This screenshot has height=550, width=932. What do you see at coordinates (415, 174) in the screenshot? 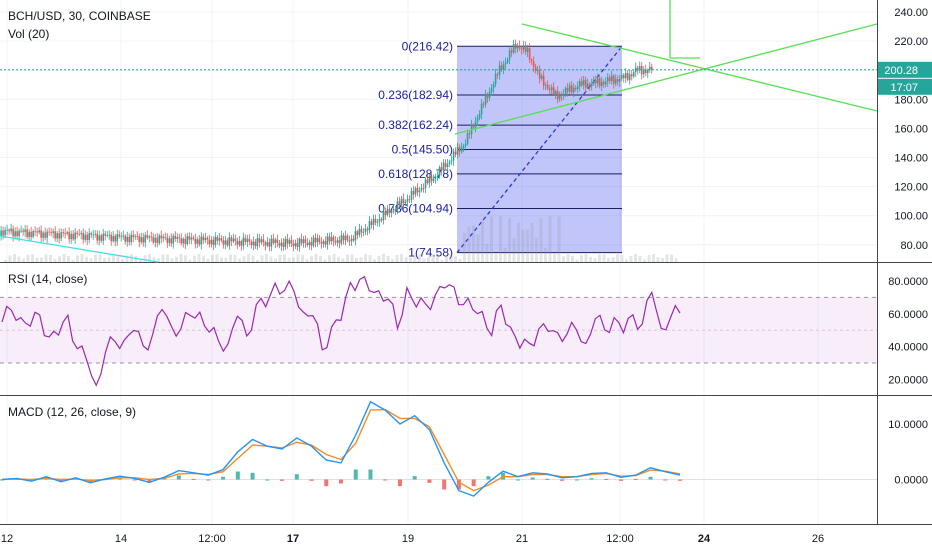
I see `fibonacci-level-label: 0.618(128.78)` at bounding box center [415, 174].